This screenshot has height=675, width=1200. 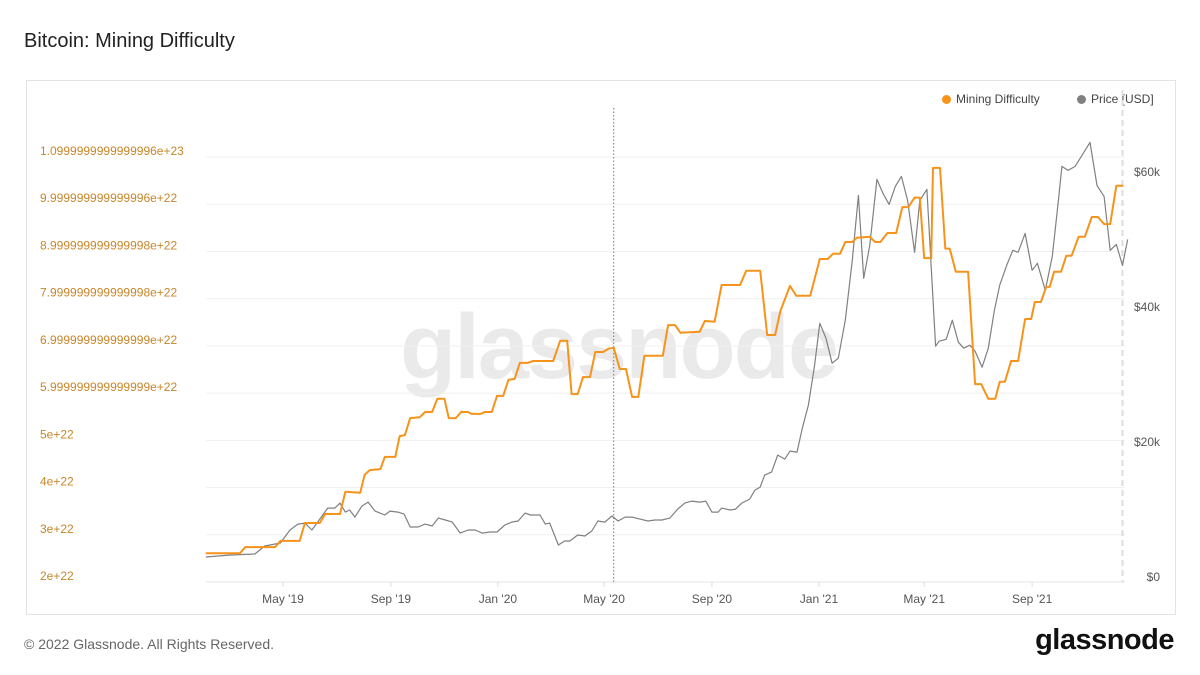 I want to click on left-axis-tick-label: 1.0999999999999996e+23, so click(x=112, y=151).